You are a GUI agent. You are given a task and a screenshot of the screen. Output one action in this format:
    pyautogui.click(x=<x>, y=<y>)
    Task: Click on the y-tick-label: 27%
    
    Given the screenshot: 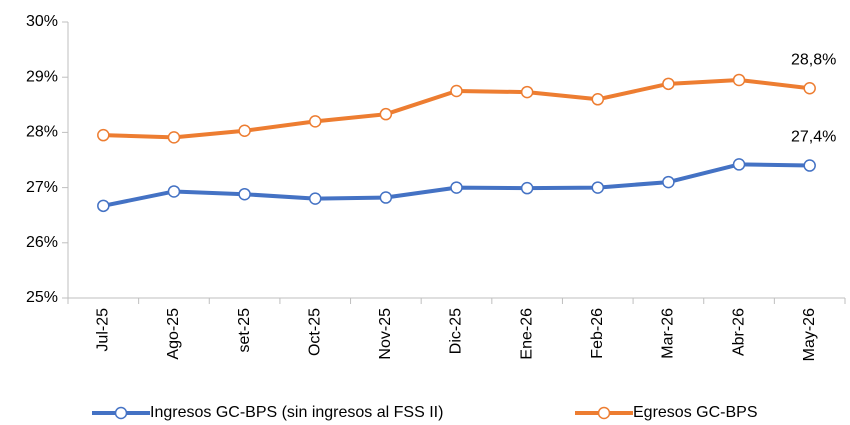 What is the action you would take?
    pyautogui.click(x=42, y=187)
    